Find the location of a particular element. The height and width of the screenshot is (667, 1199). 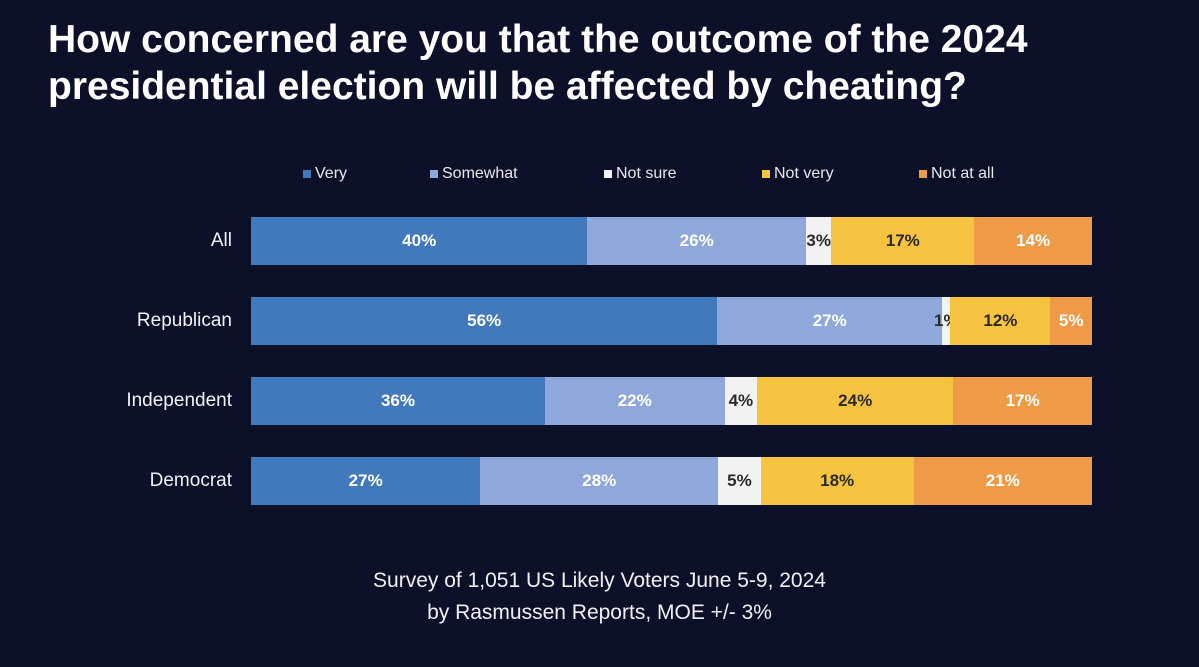

bar-democrat-somewhat: 28% is located at coordinates (599, 481).